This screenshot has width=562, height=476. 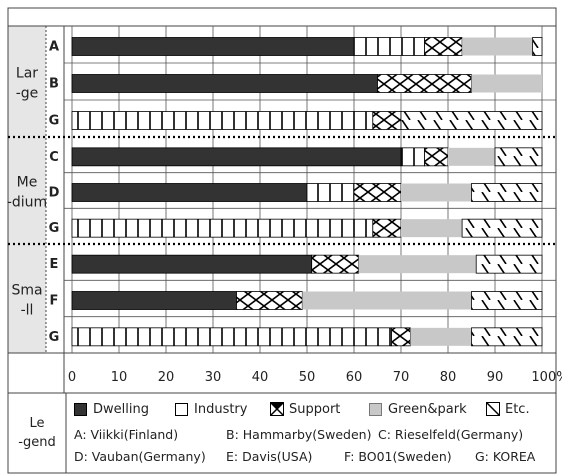 I want to click on legend-city-g: G: KOREA, so click(x=505, y=456).